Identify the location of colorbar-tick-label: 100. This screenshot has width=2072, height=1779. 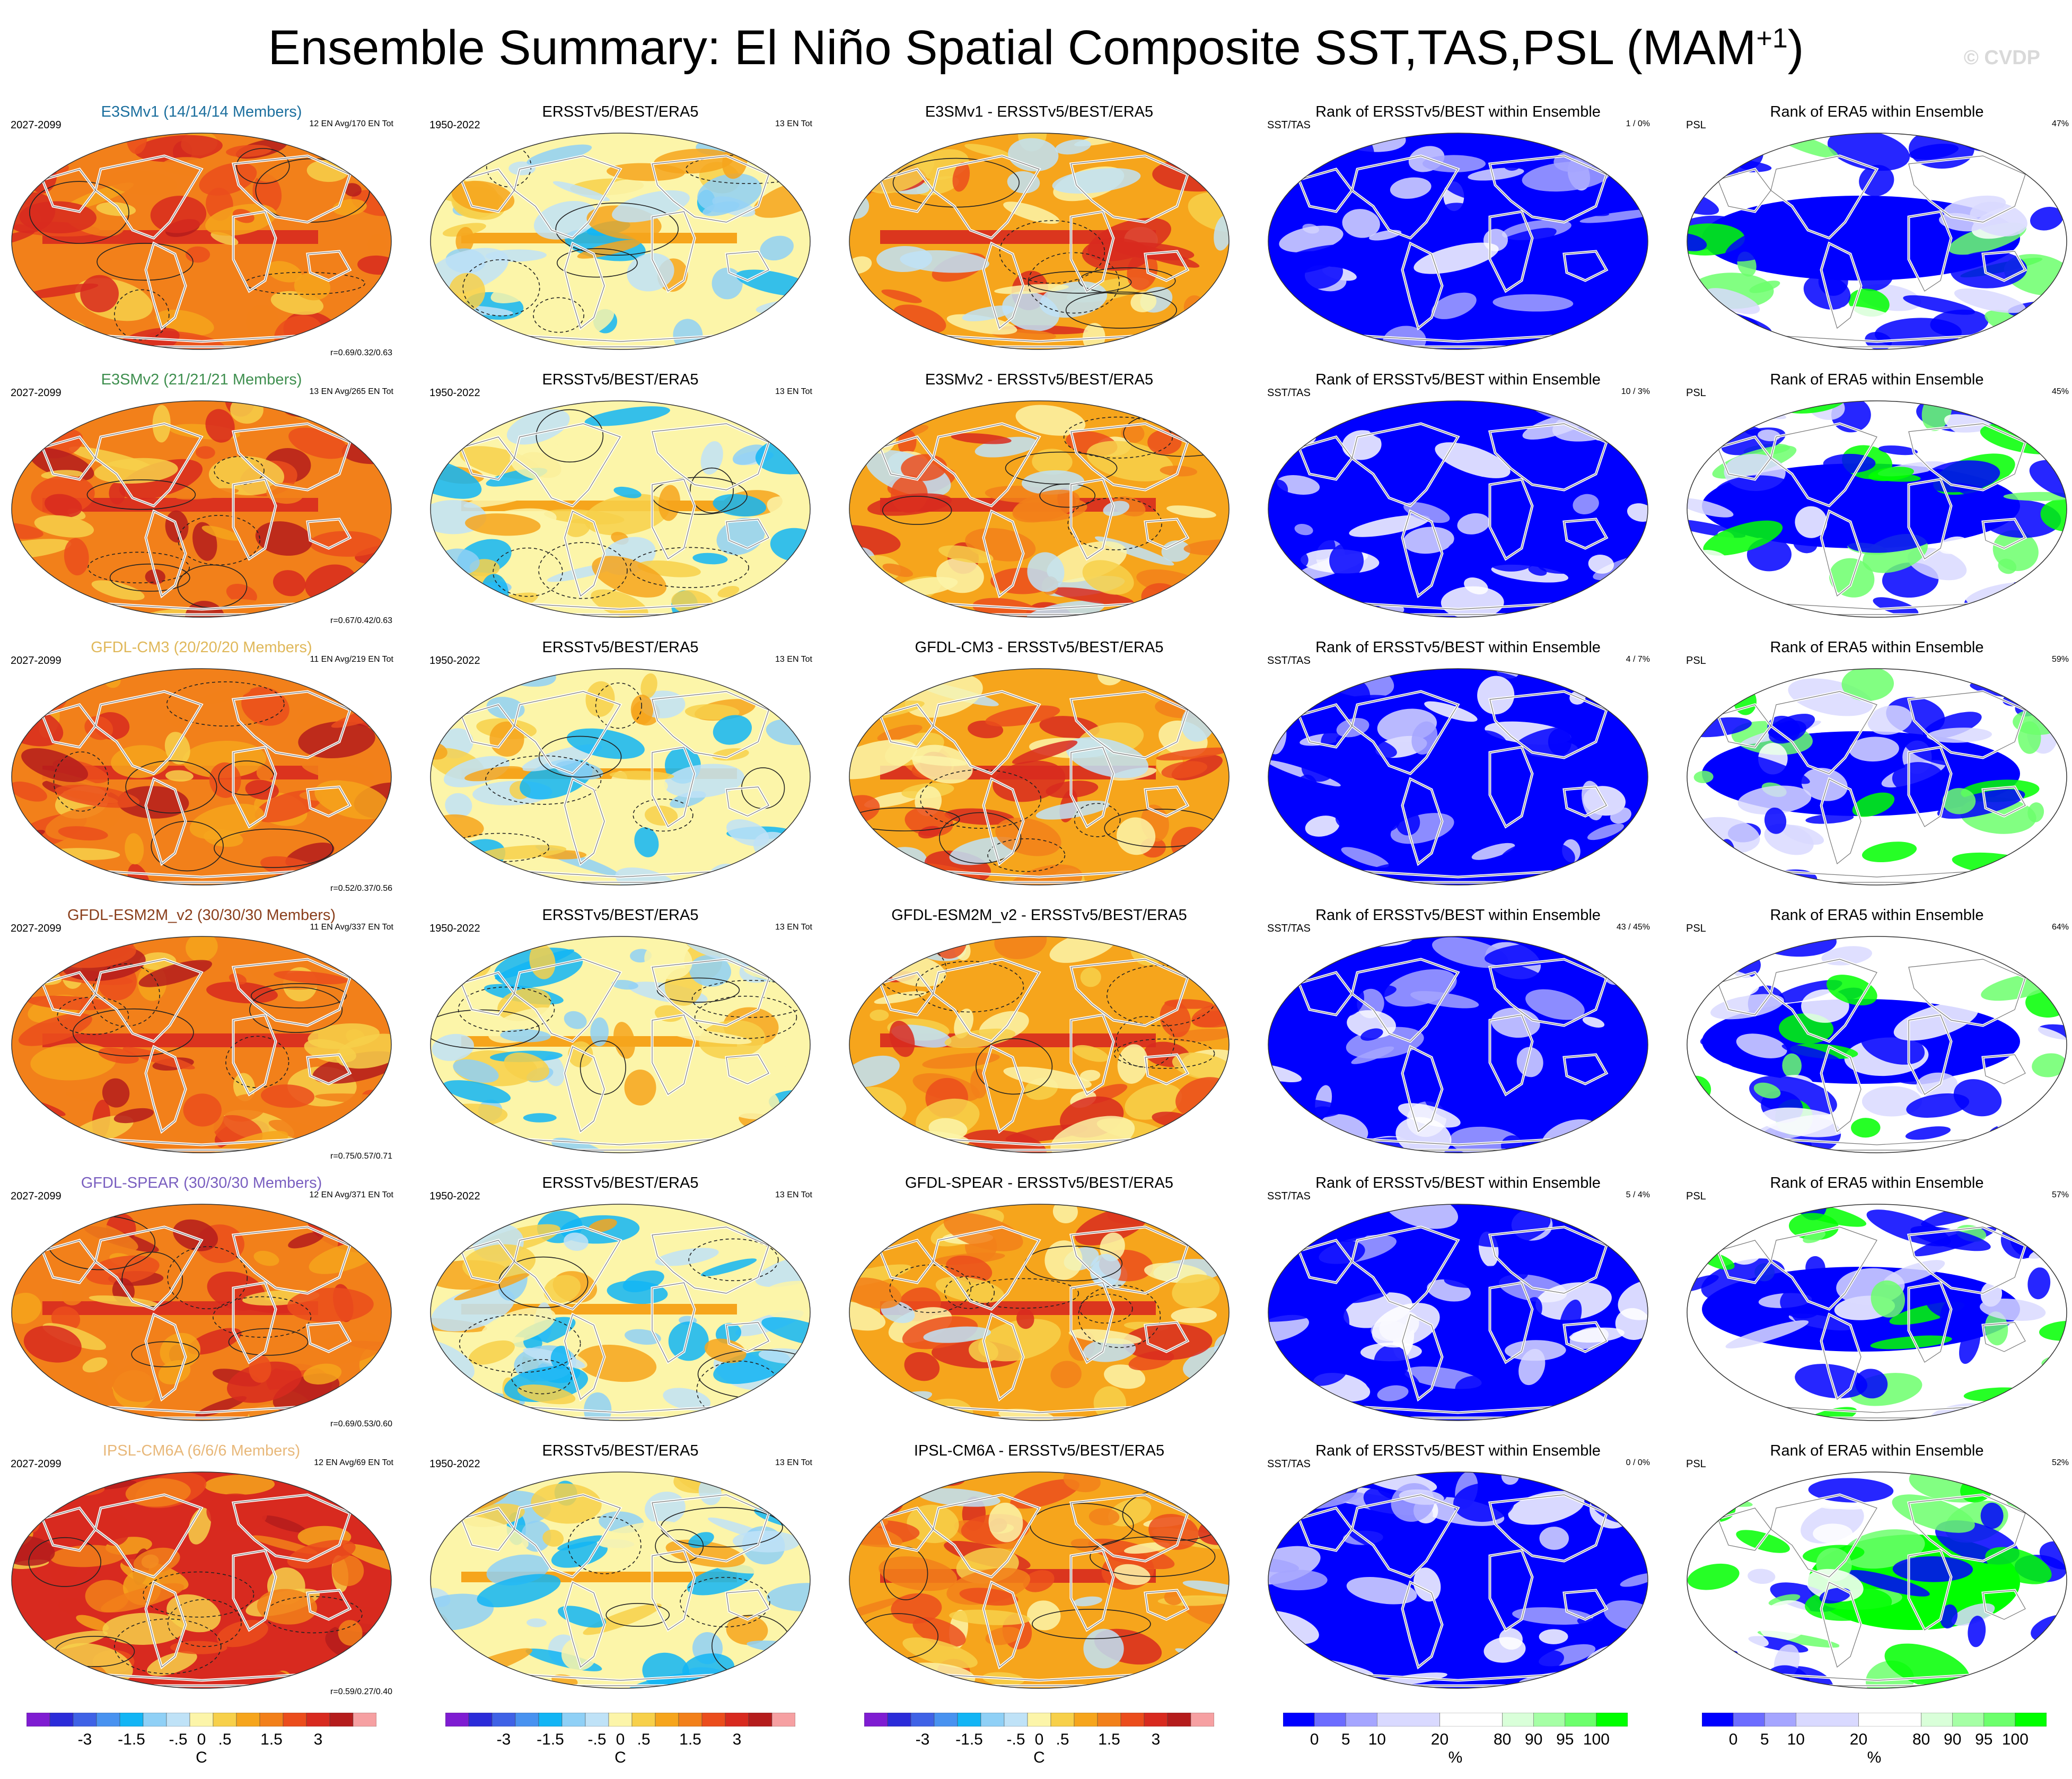
(2015, 1739).